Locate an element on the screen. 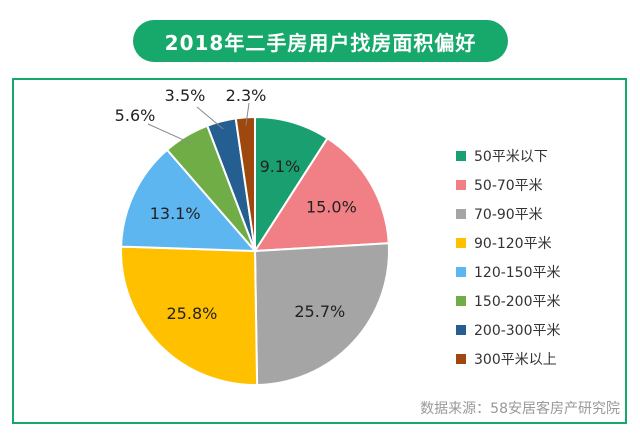 The width and height of the screenshot is (640, 440). data-source: 数据来源：58安居客房产研究院 is located at coordinates (520, 409).